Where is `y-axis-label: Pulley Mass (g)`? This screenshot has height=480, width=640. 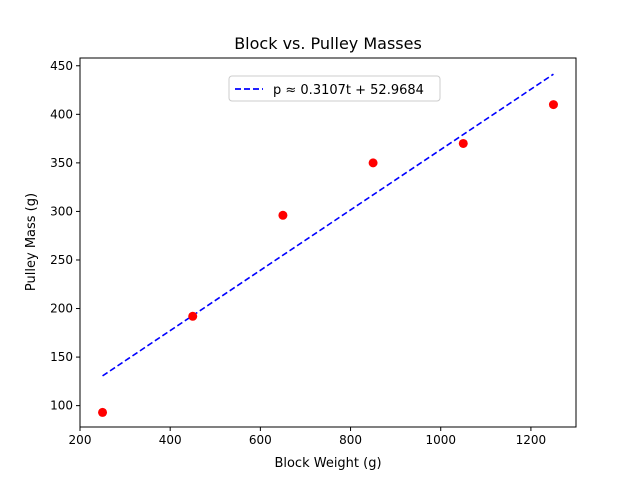 y-axis-label: Pulley Mass (g) is located at coordinates (31, 242).